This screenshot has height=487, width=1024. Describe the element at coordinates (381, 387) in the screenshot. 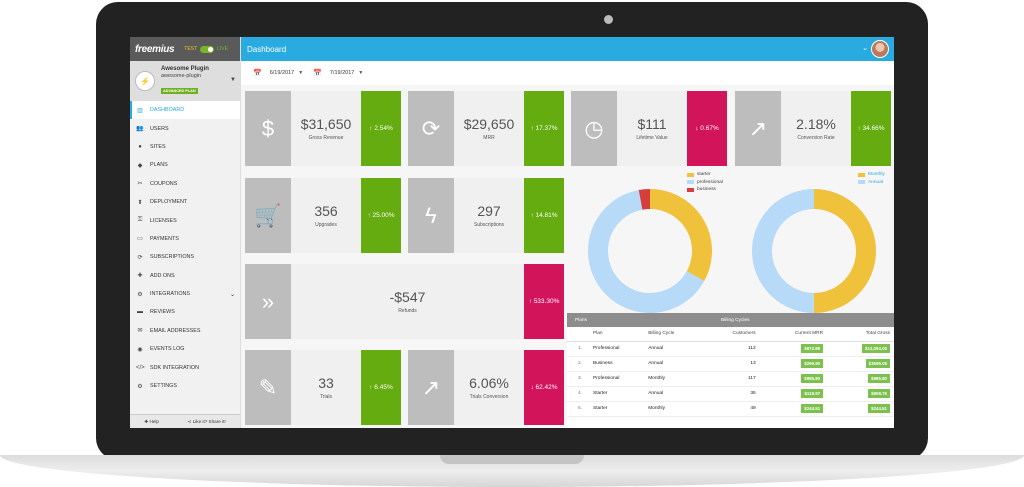

I see `change-badge: ↑ 6.45%` at that location.